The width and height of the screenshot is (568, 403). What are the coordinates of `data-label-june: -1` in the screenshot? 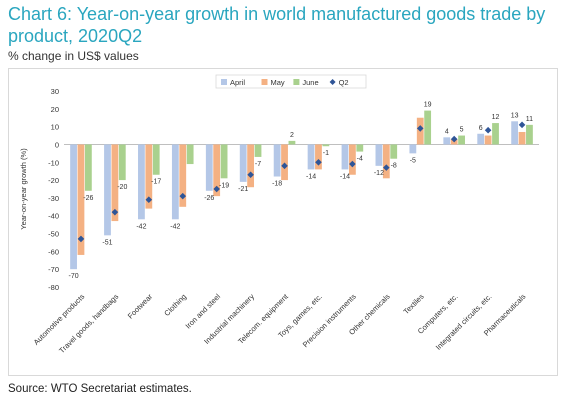 It's located at (326, 153).